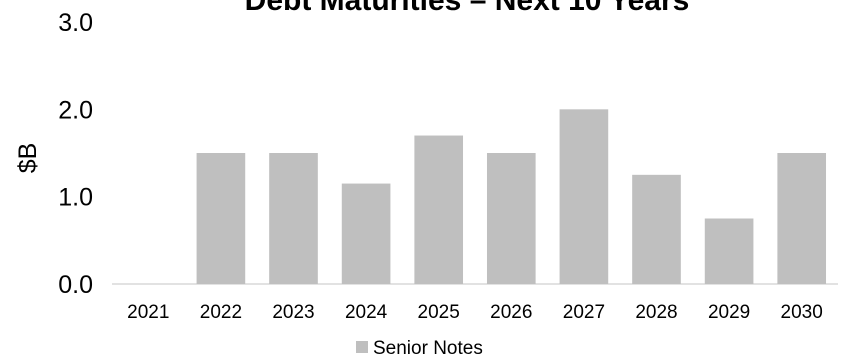 The height and width of the screenshot is (357, 843). What do you see at coordinates (729, 312) in the screenshot?
I see `x-tick-label: 2029` at bounding box center [729, 312].